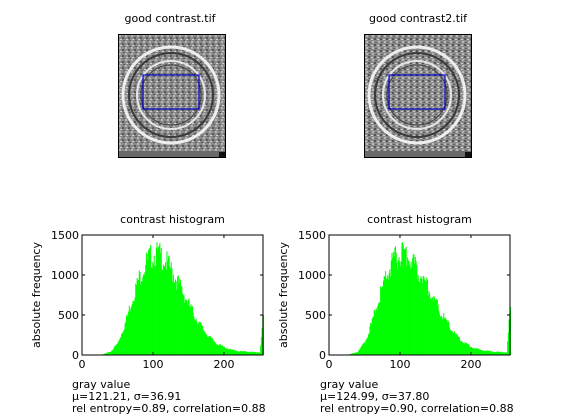 This screenshot has width=561, height=420. Describe the element at coordinates (170, 18) in the screenshot. I see `image-title-1: good contrast.tif` at that location.